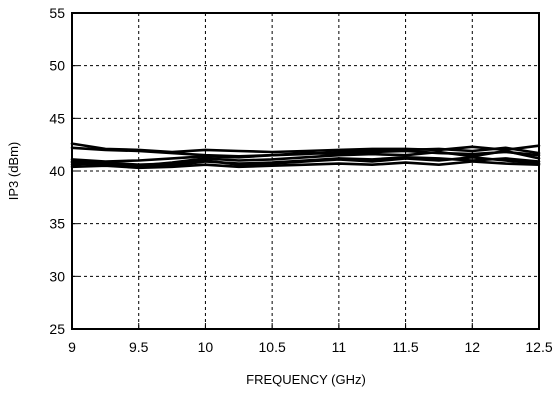  What do you see at coordinates (57, 224) in the screenshot?
I see `y-tick-label: 35` at bounding box center [57, 224].